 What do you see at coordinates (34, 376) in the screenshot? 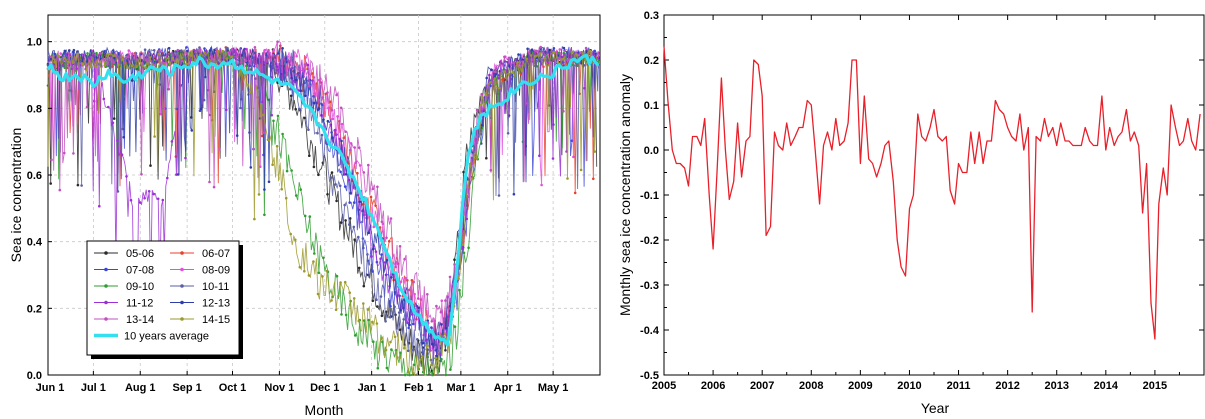
I see `left-y-tick-label: 0.0` at bounding box center [34, 376].